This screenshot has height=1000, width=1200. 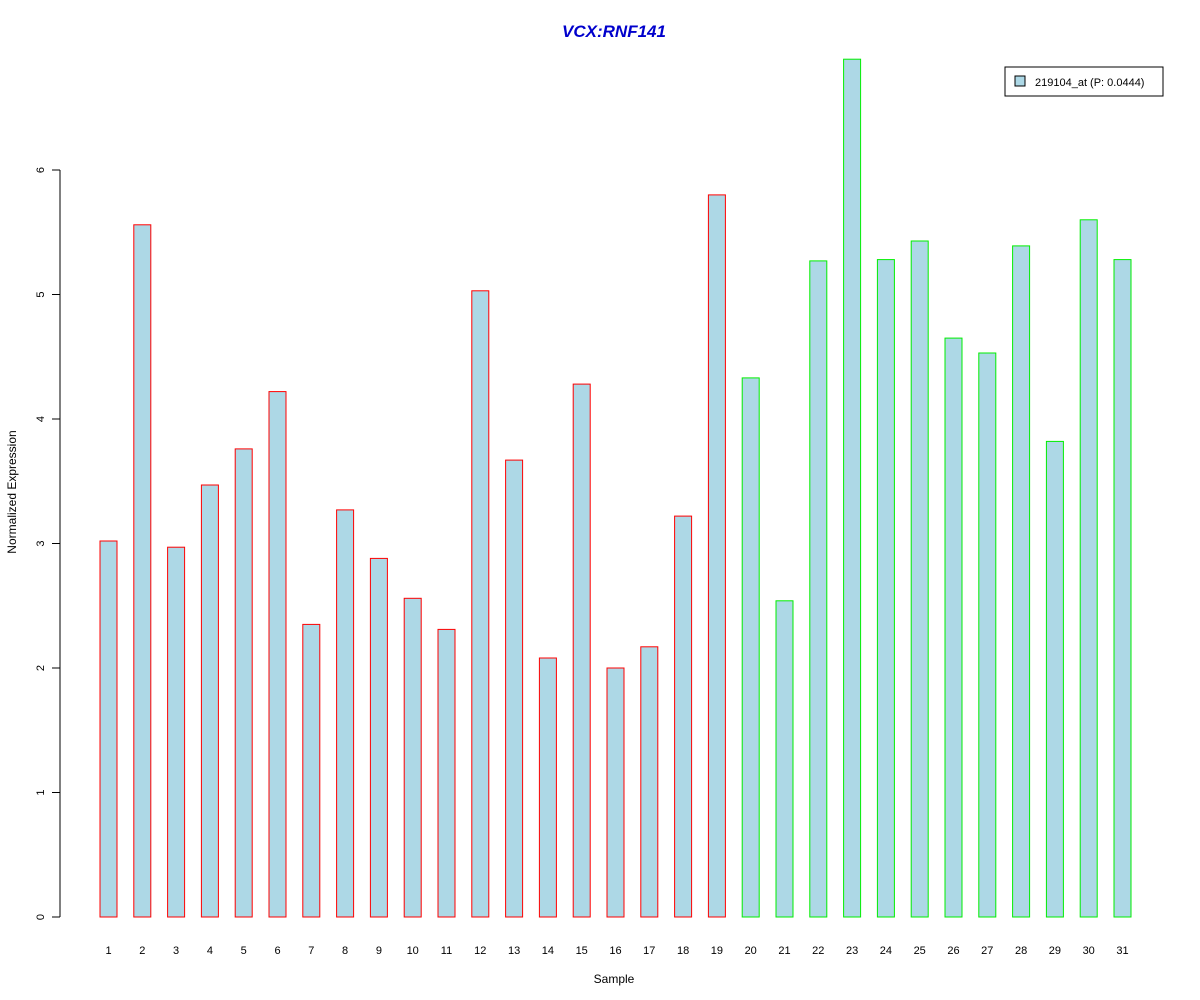 What do you see at coordinates (108, 951) in the screenshot?
I see `x-tick-label: 1` at bounding box center [108, 951].